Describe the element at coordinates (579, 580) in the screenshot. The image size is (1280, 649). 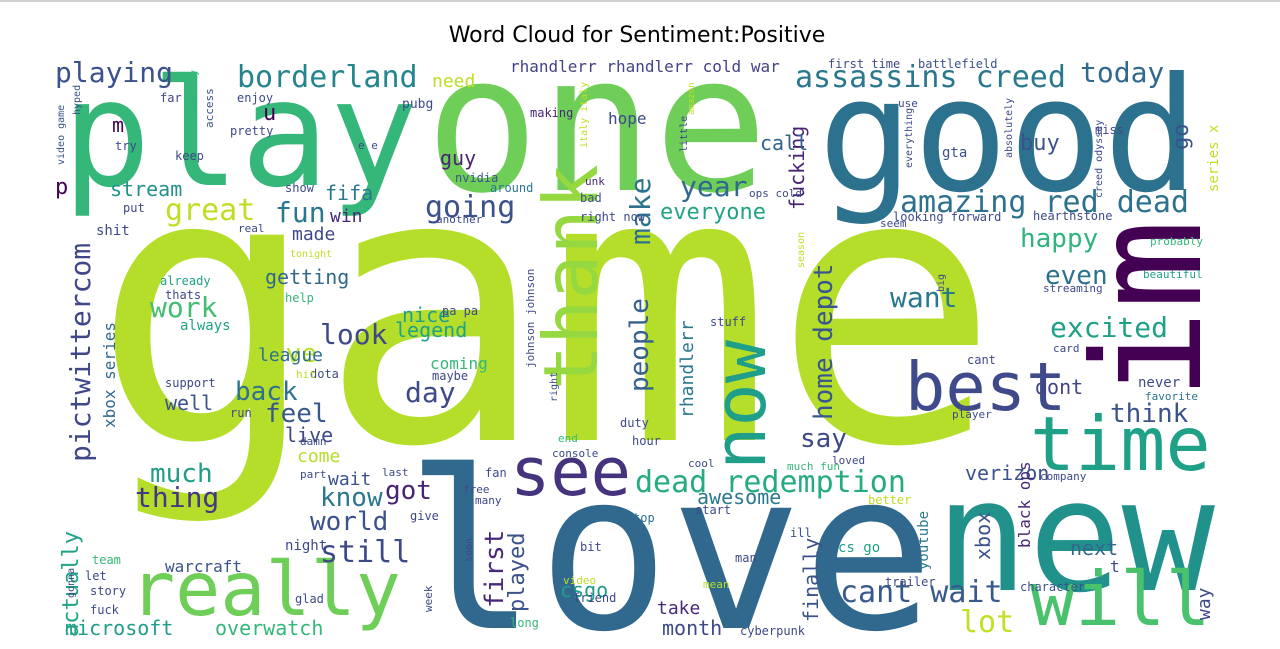
I see `word: video` at that location.